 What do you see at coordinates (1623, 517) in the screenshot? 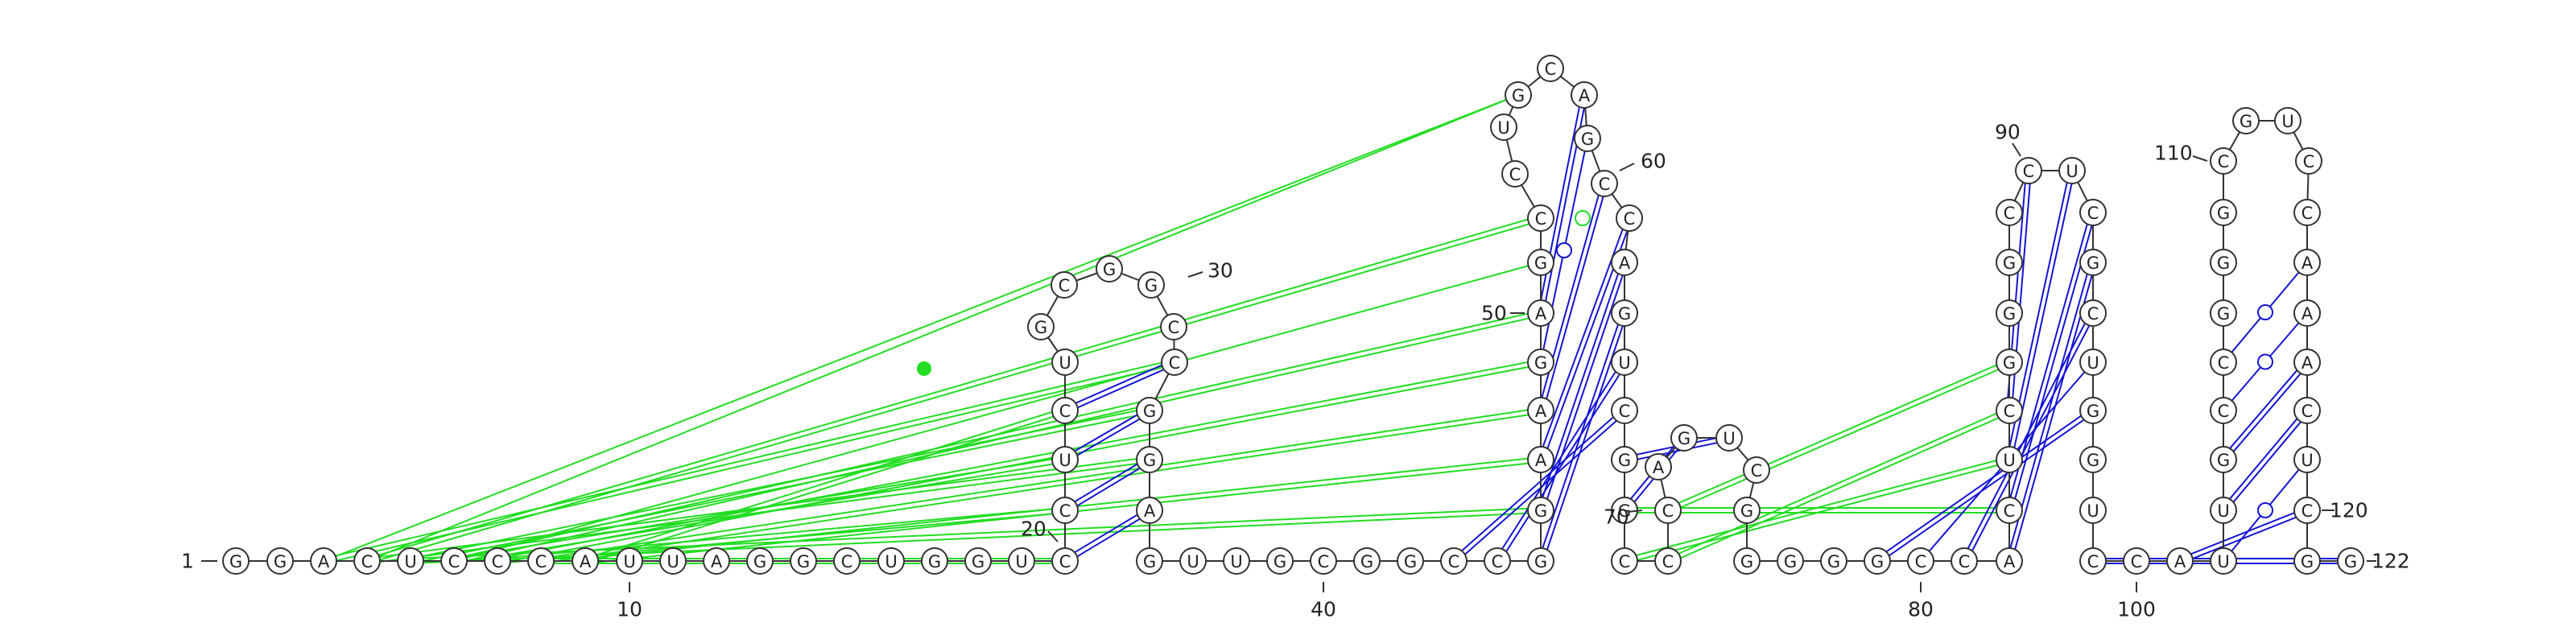
I see `position-label: 70` at bounding box center [1623, 517].